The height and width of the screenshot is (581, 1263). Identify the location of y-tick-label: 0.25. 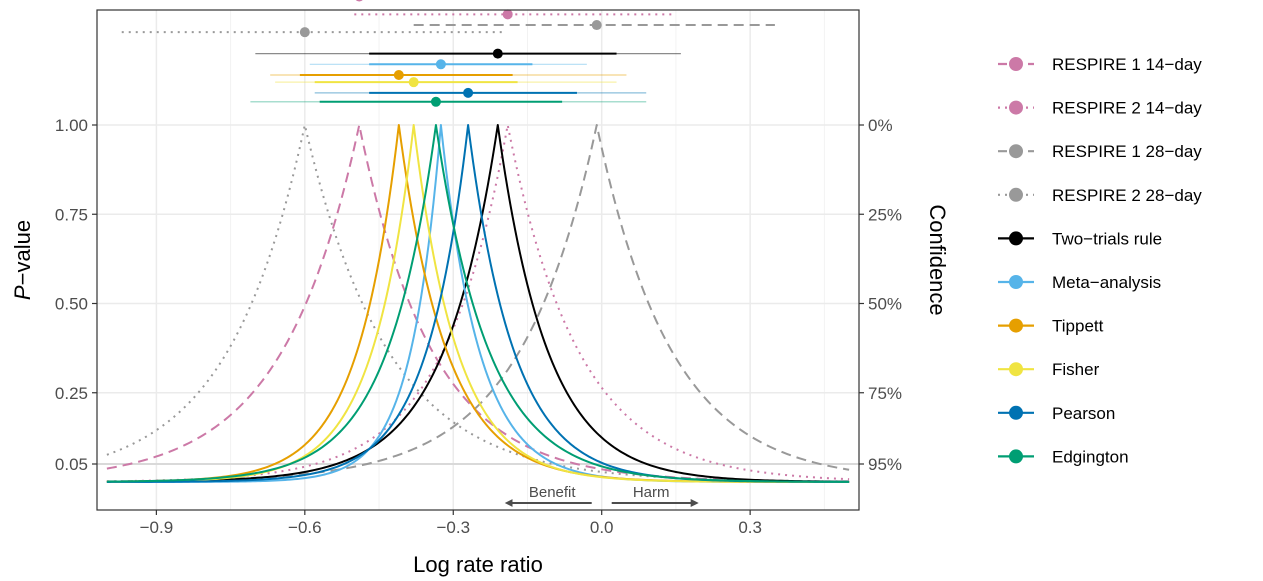
(71, 393).